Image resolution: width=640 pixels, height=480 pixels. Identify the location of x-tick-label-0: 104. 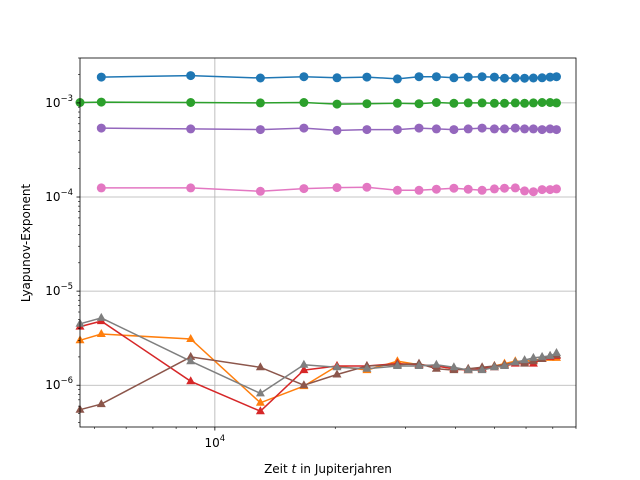
(215, 442).